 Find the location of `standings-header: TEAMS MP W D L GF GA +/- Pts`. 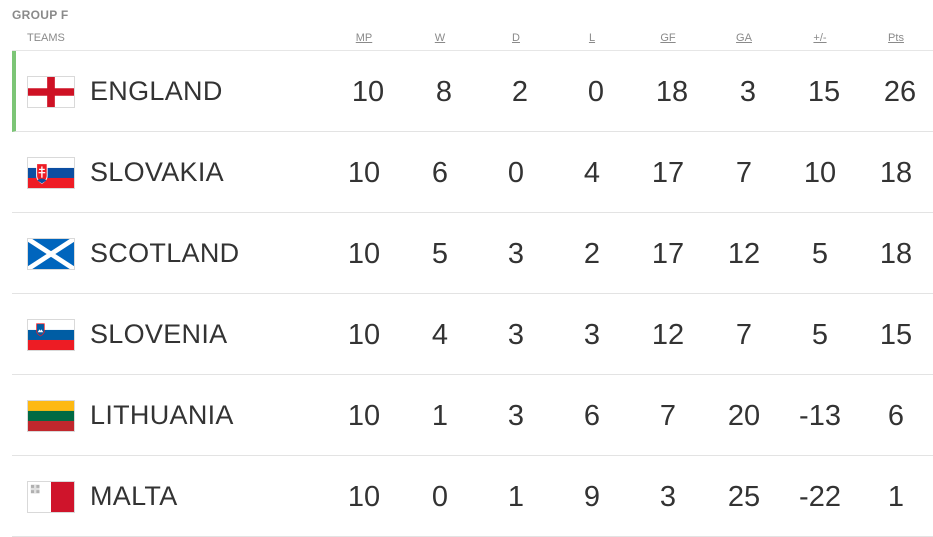

standings-header: TEAMS MP W D L GF GA +/- Pts is located at coordinates (472, 40).